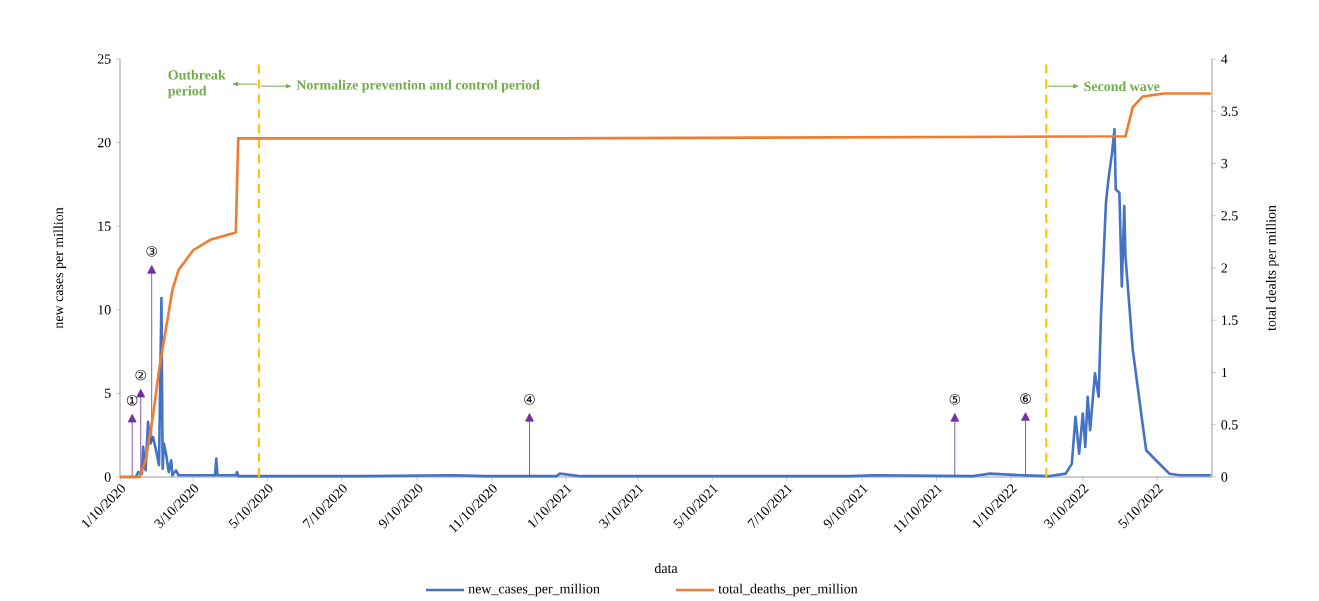 The image size is (1319, 601). What do you see at coordinates (534, 590) in the screenshot?
I see `legend-label: new_cases_per_million` at bounding box center [534, 590].